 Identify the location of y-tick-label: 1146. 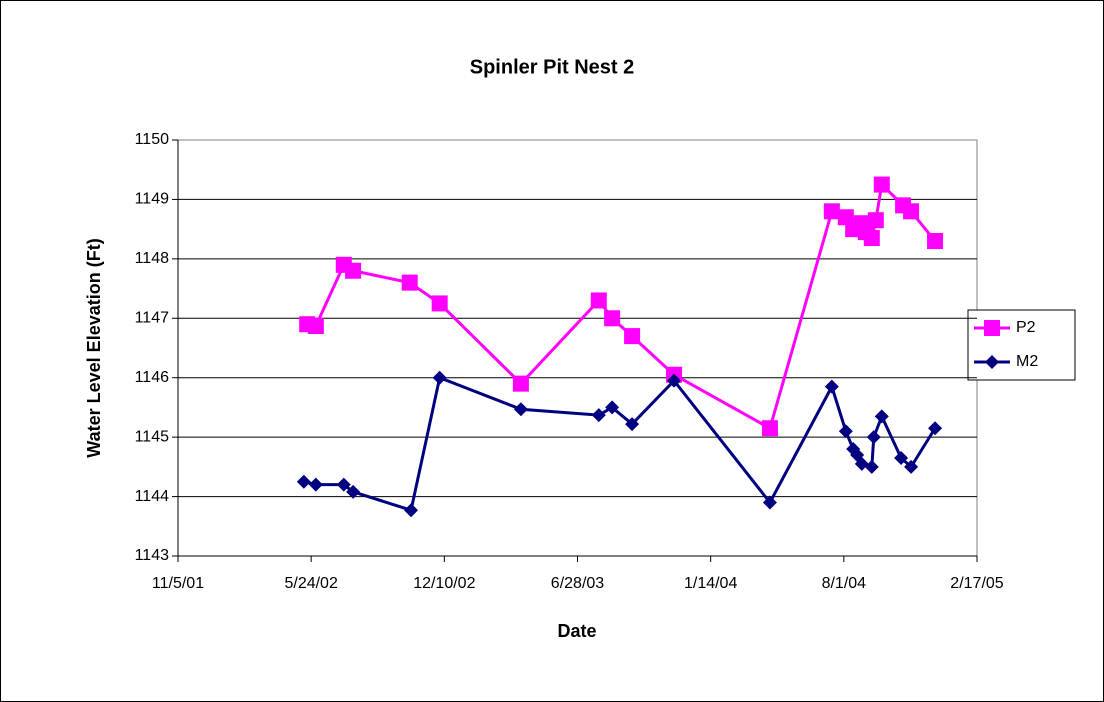
(152, 377).